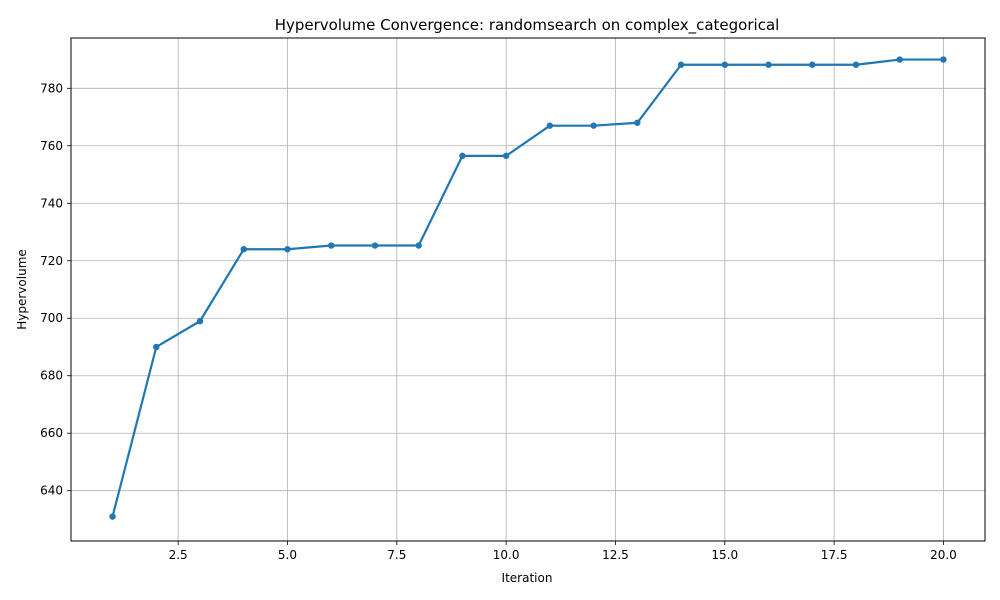 Image resolution: width=1000 pixels, height=600 pixels. Describe the element at coordinates (178, 555) in the screenshot. I see `x-tick-label: 2.5` at that location.